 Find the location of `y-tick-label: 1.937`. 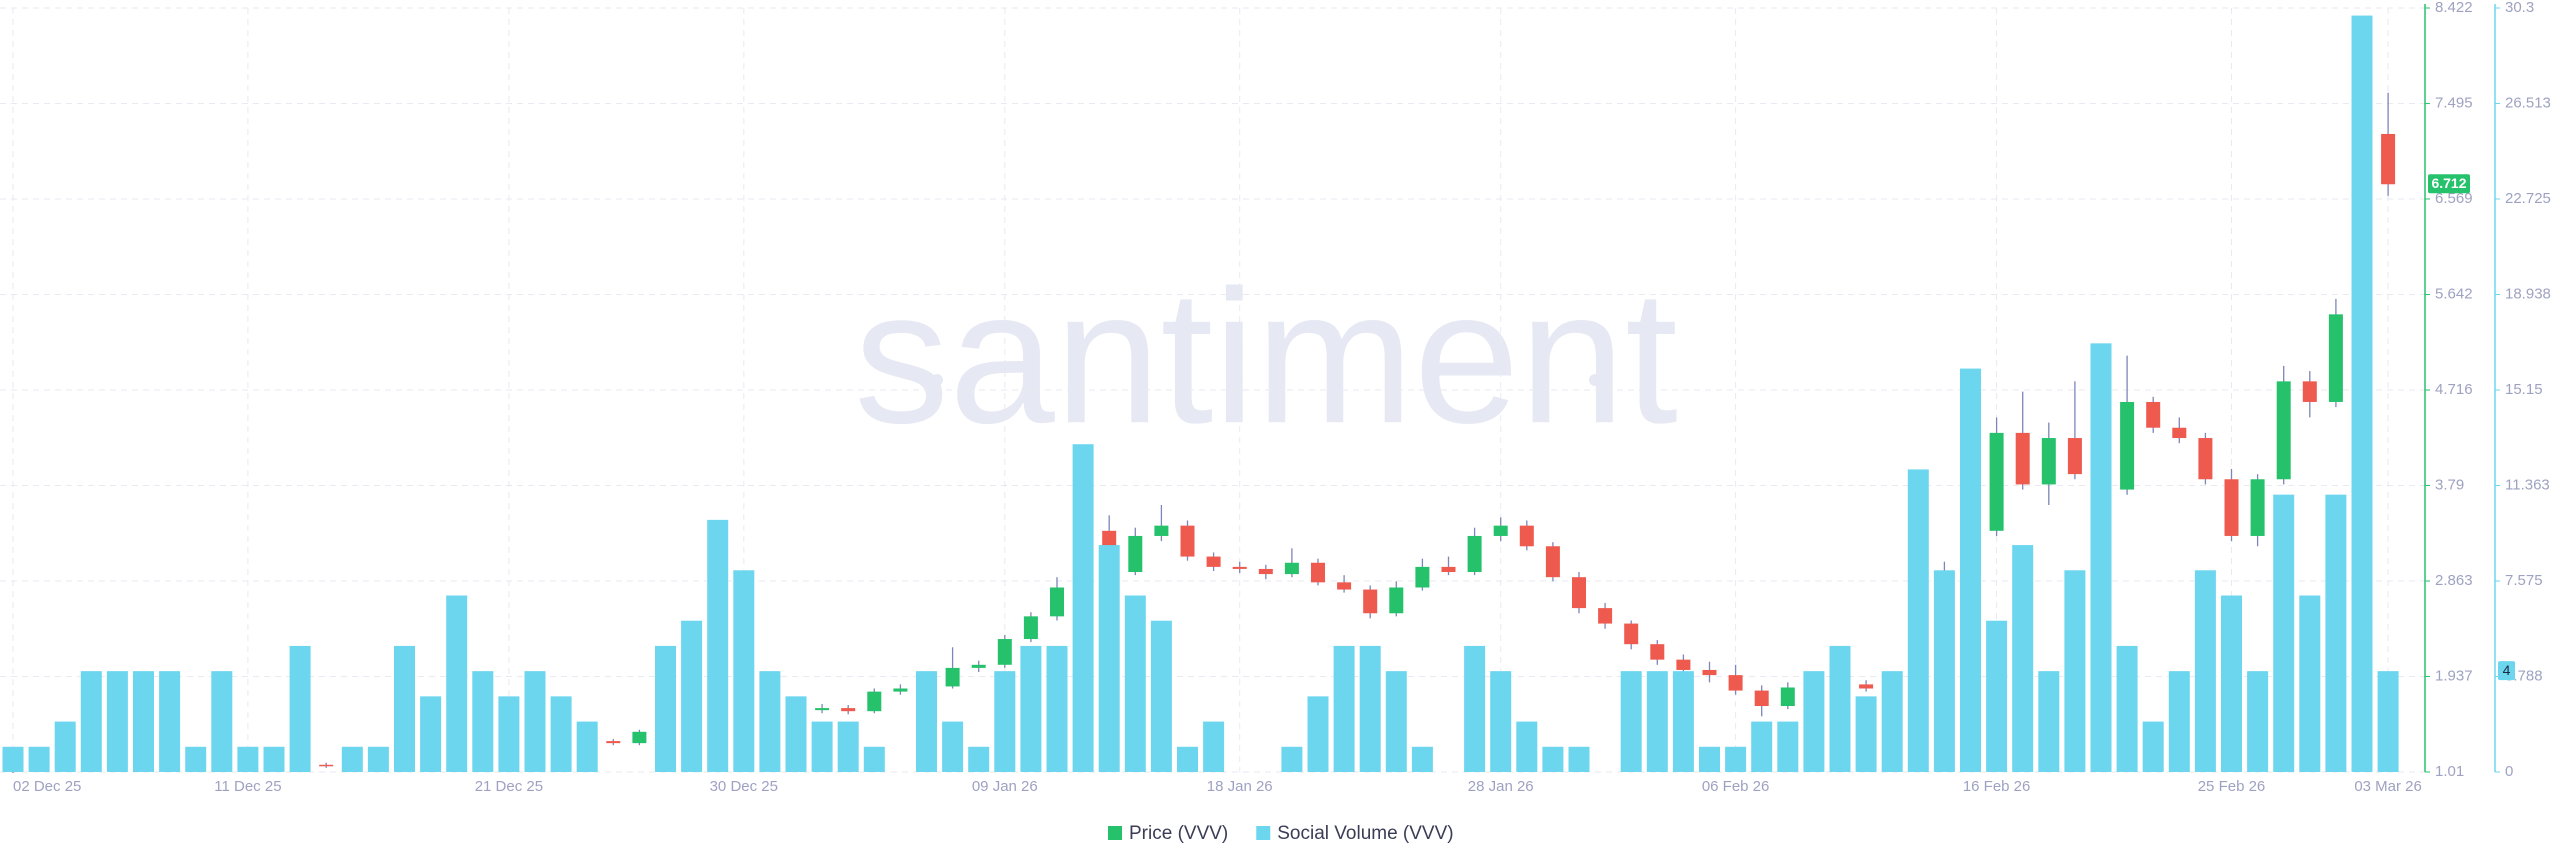

y-tick-label: 1.937 is located at coordinates (2454, 675).